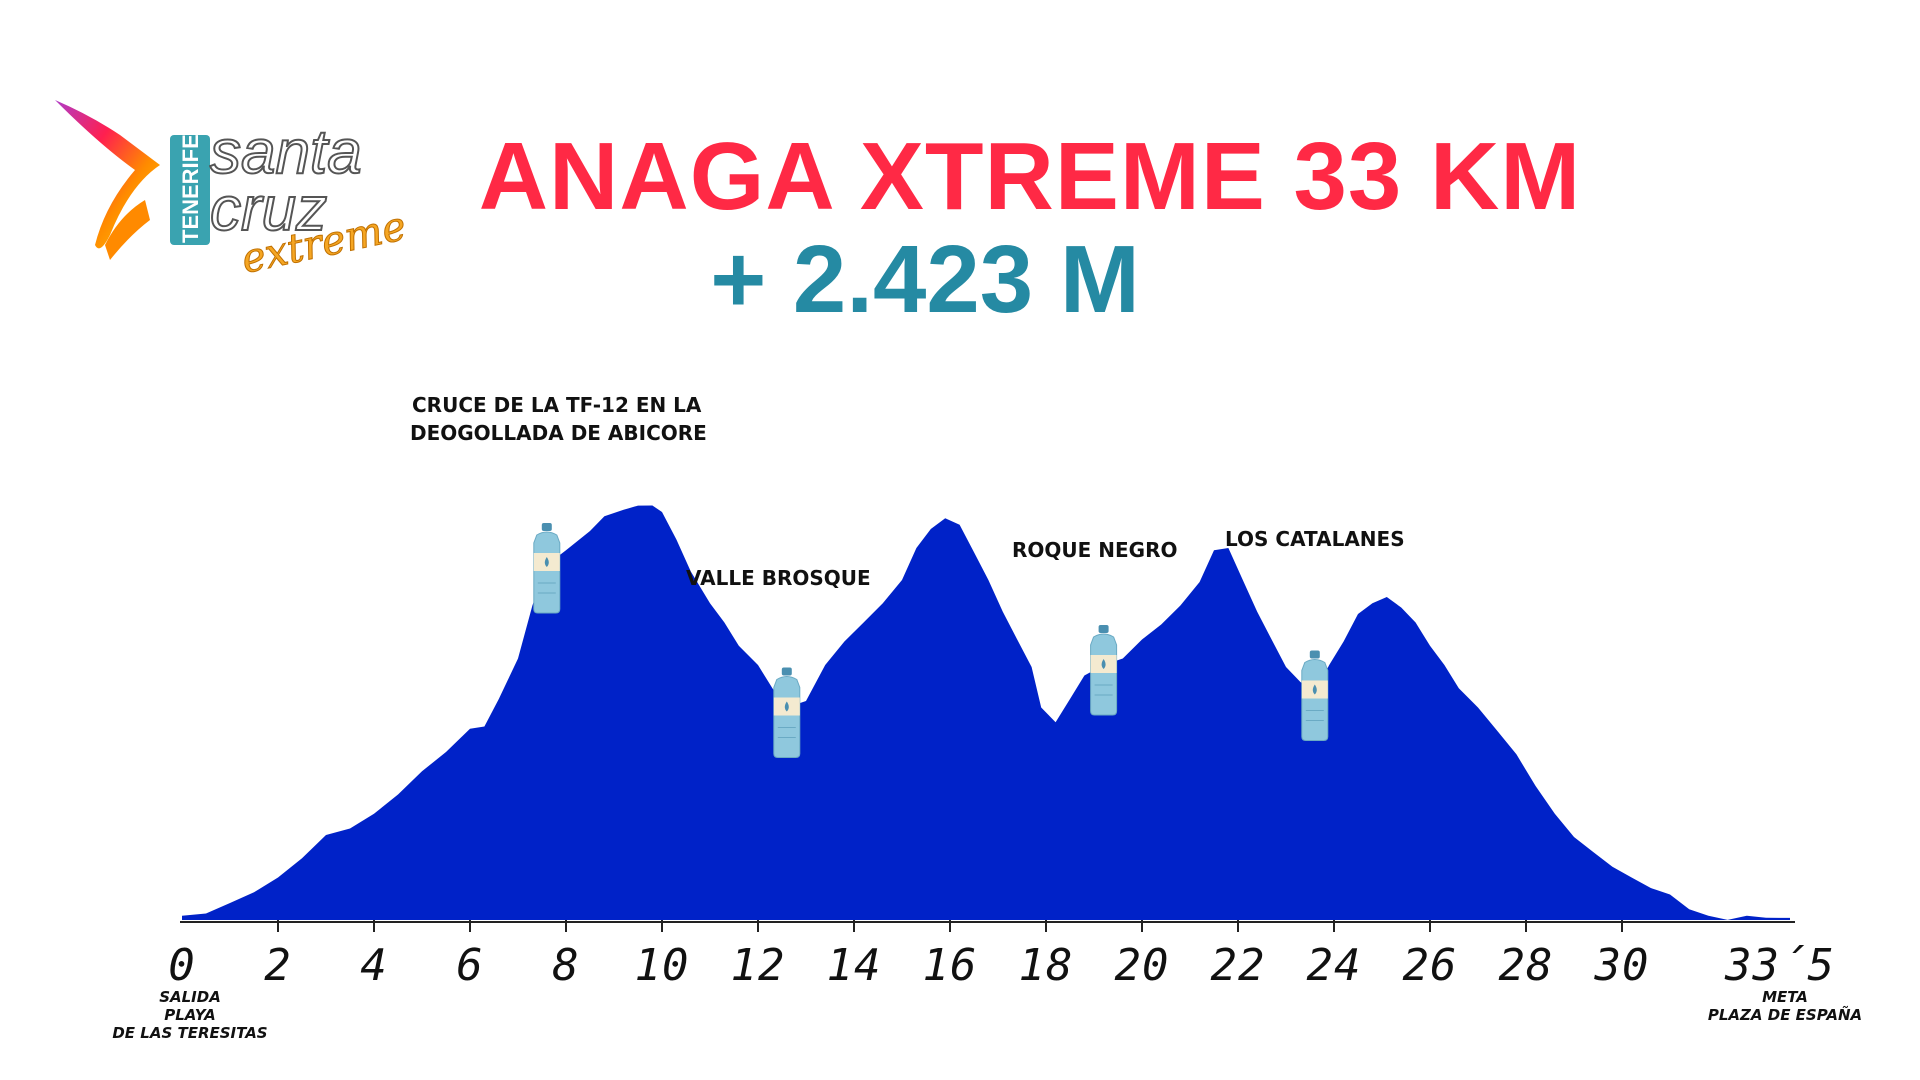  I want to click on santa-cruz-extreme-logo: TENERIFE santa cruz extreme, so click(232, 191).